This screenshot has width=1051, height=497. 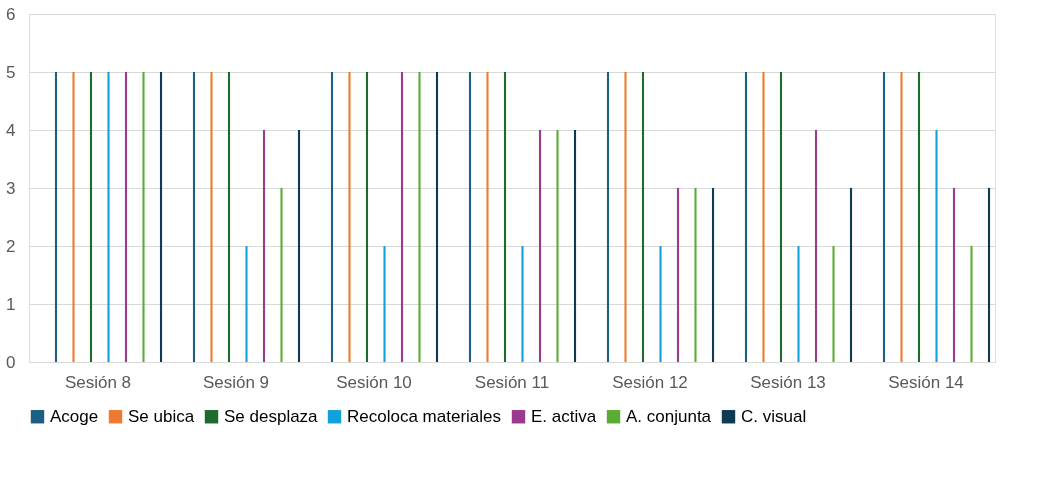 I want to click on legend-label: Recoloca materiales, so click(x=424, y=416).